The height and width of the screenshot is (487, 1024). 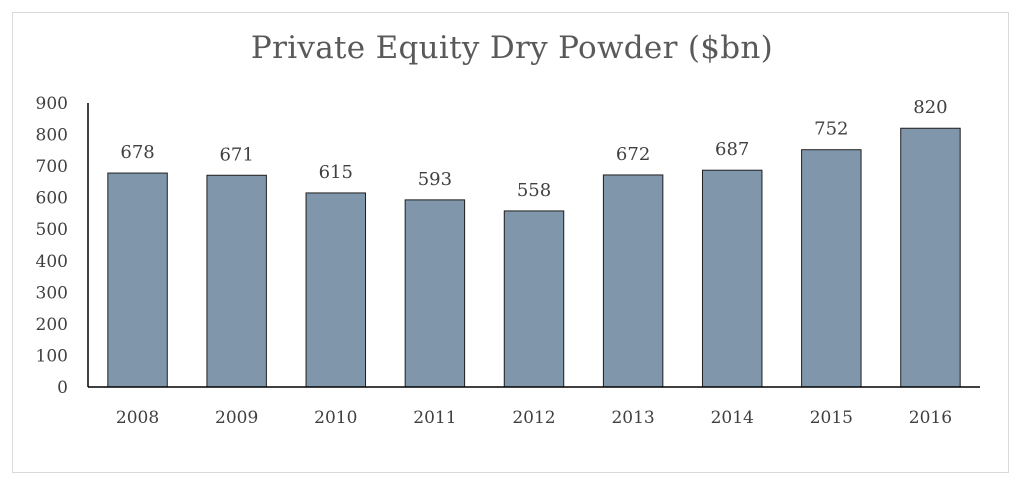 I want to click on data-label: 615, so click(x=336, y=172).